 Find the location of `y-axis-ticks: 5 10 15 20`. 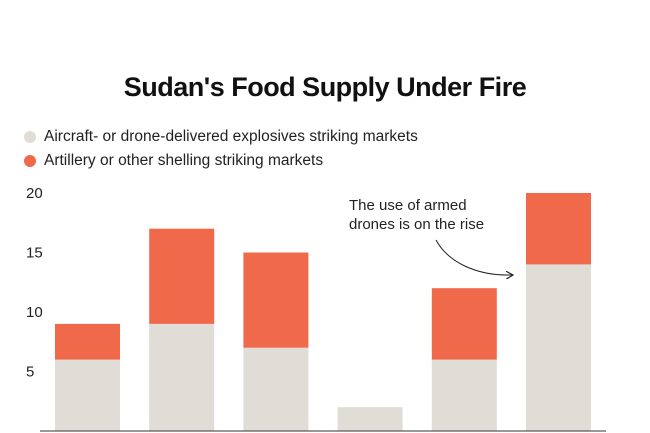

y-axis-ticks: 5 10 15 20 is located at coordinates (34, 283).